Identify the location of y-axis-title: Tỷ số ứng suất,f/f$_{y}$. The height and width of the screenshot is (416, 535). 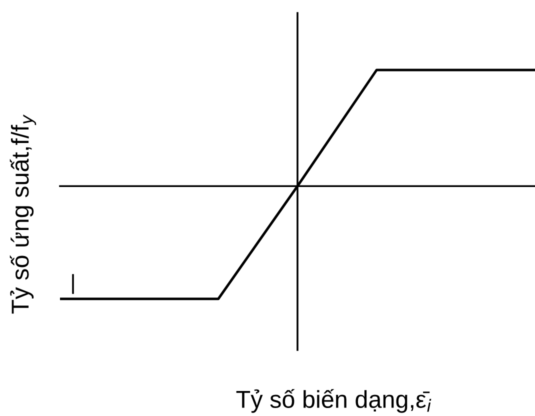
(23, 214).